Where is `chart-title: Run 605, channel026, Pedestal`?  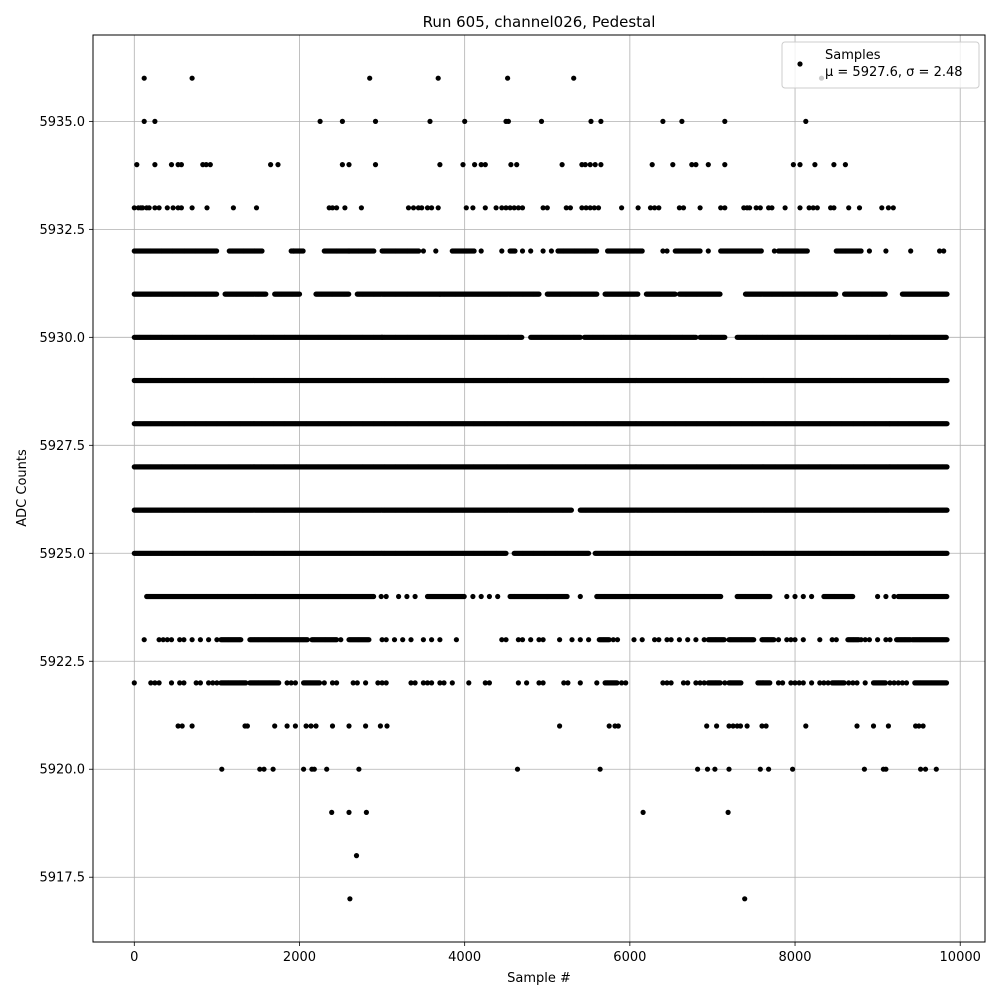
chart-title: Run 605, channel026, Pedestal is located at coordinates (539, 22).